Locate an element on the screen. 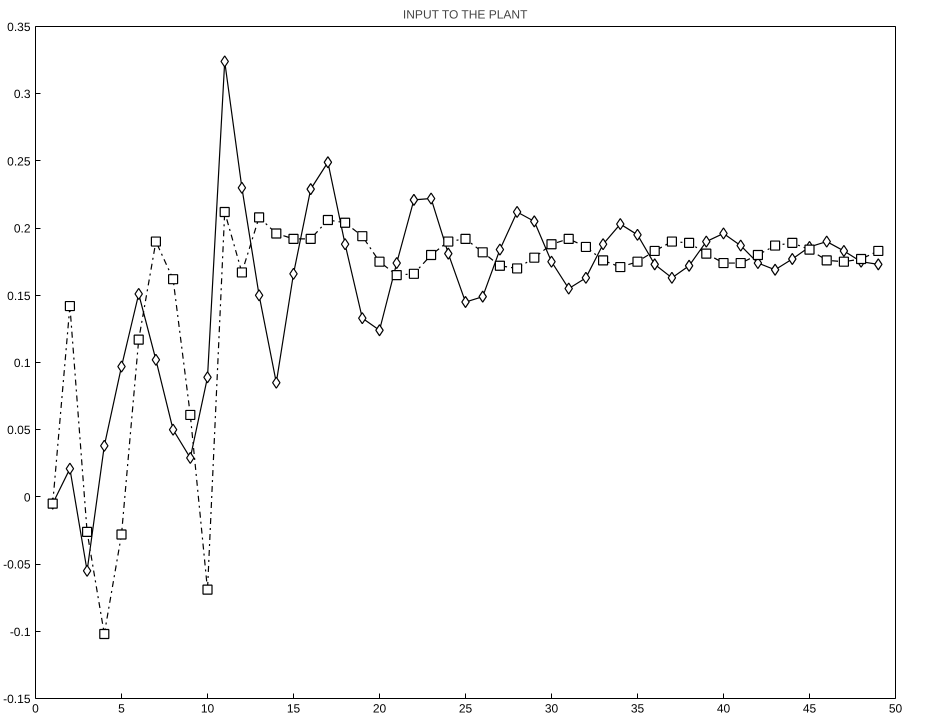 The image size is (925, 723). x-tick-label: 40 is located at coordinates (723, 709).